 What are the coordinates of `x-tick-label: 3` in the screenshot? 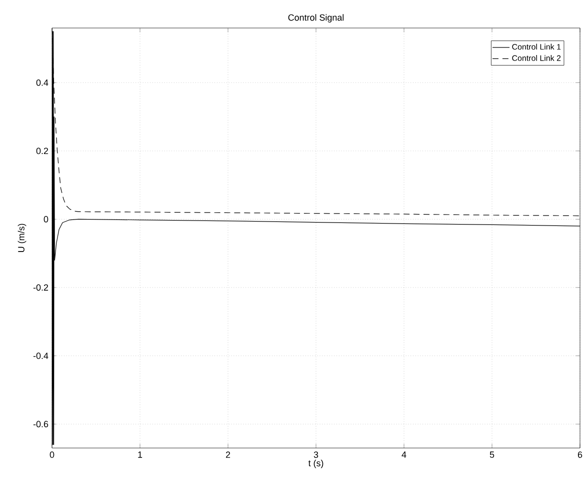 It's located at (316, 455).